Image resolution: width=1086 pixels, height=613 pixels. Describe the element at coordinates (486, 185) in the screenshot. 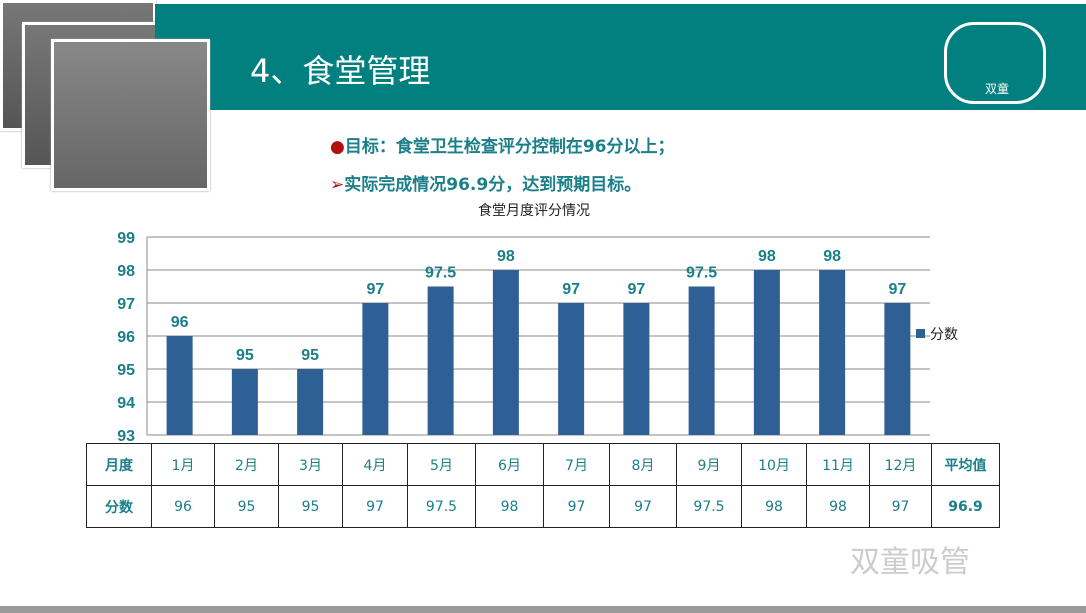

I see `result-bullet: ➢实际完成情况96.9分，达到预期目标。` at that location.